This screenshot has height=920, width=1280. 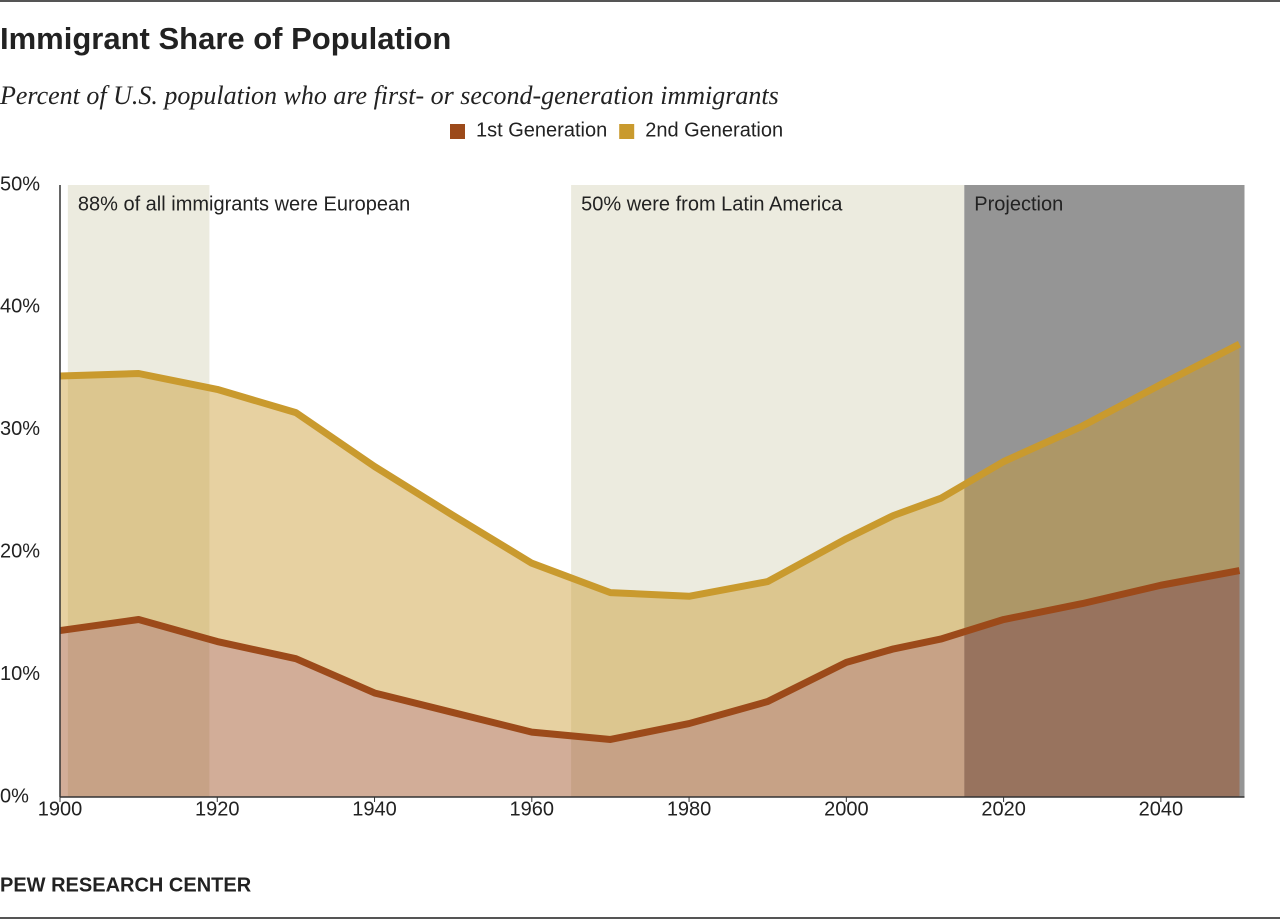 I want to click on x-tick-label: 2000, so click(x=846, y=809).